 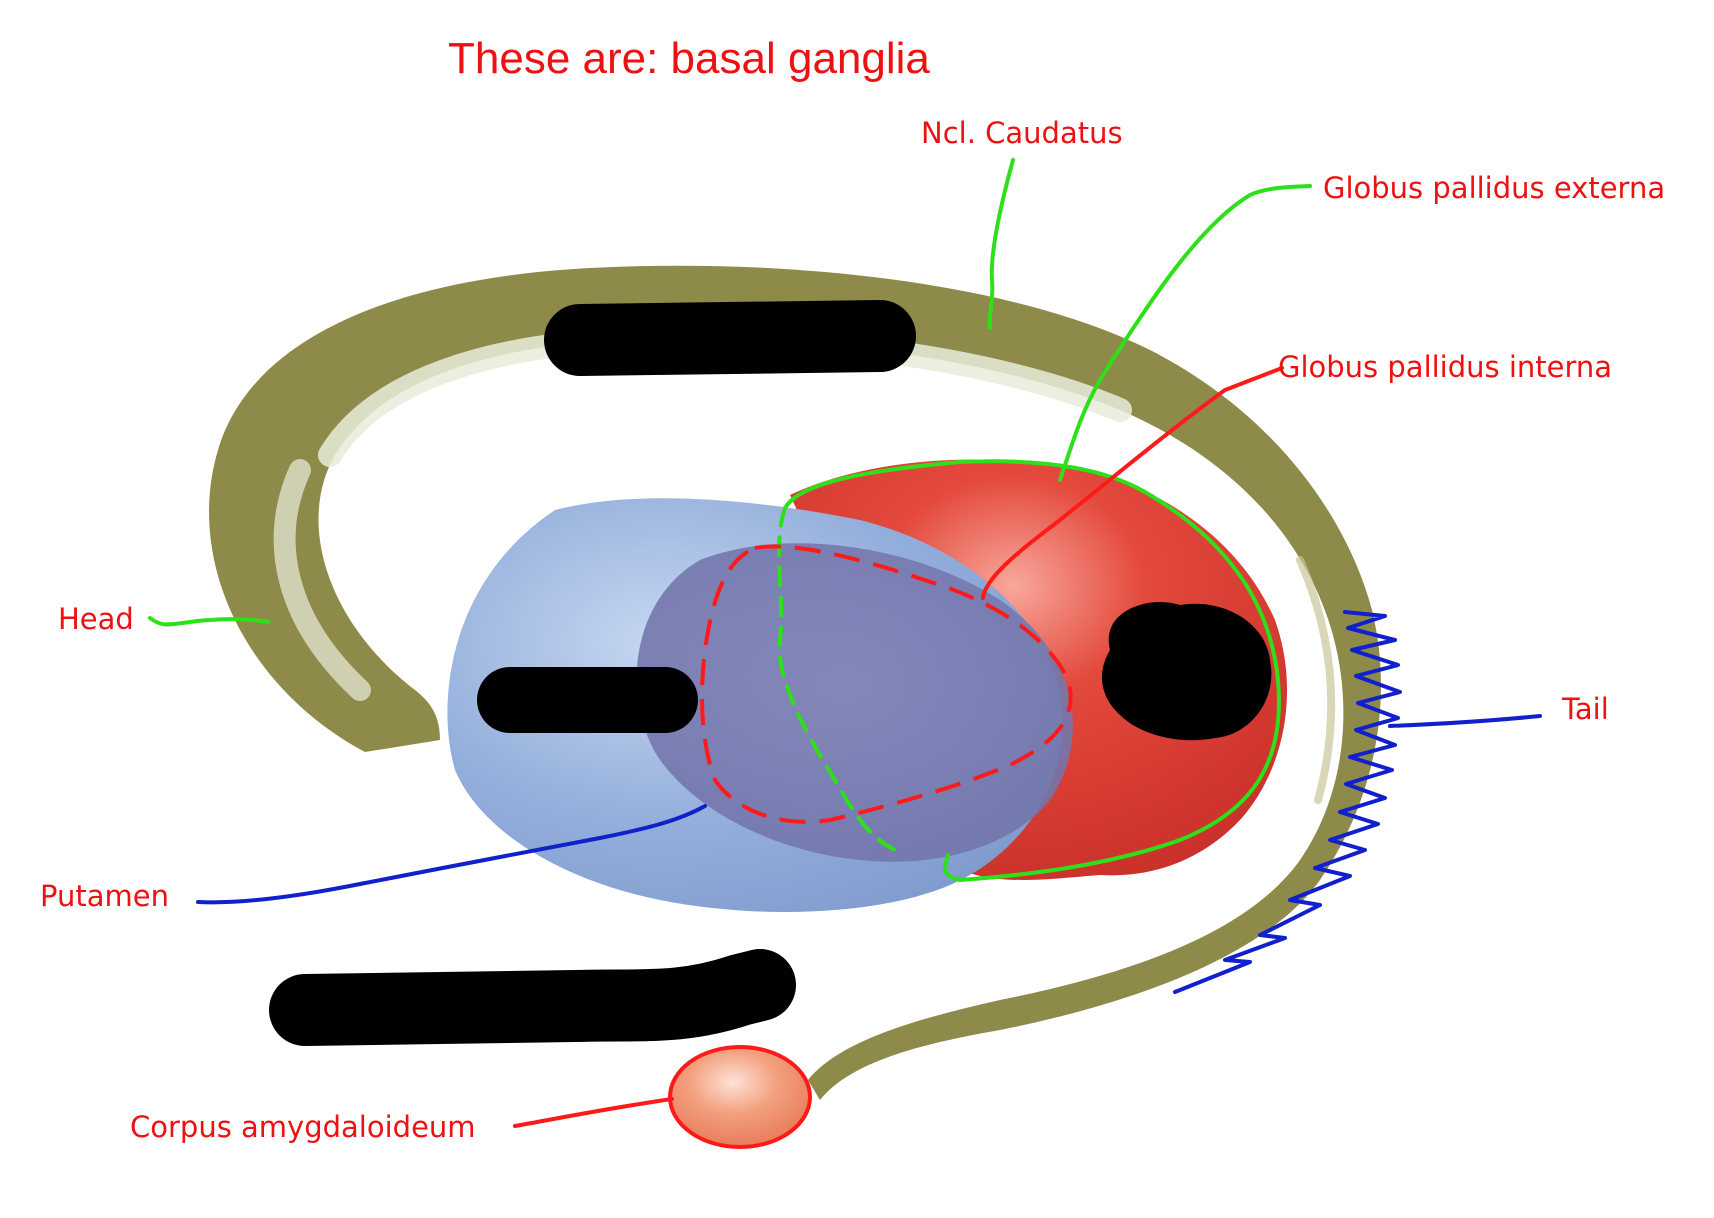 I want to click on gp-interna-leader, so click(x=1132, y=483).